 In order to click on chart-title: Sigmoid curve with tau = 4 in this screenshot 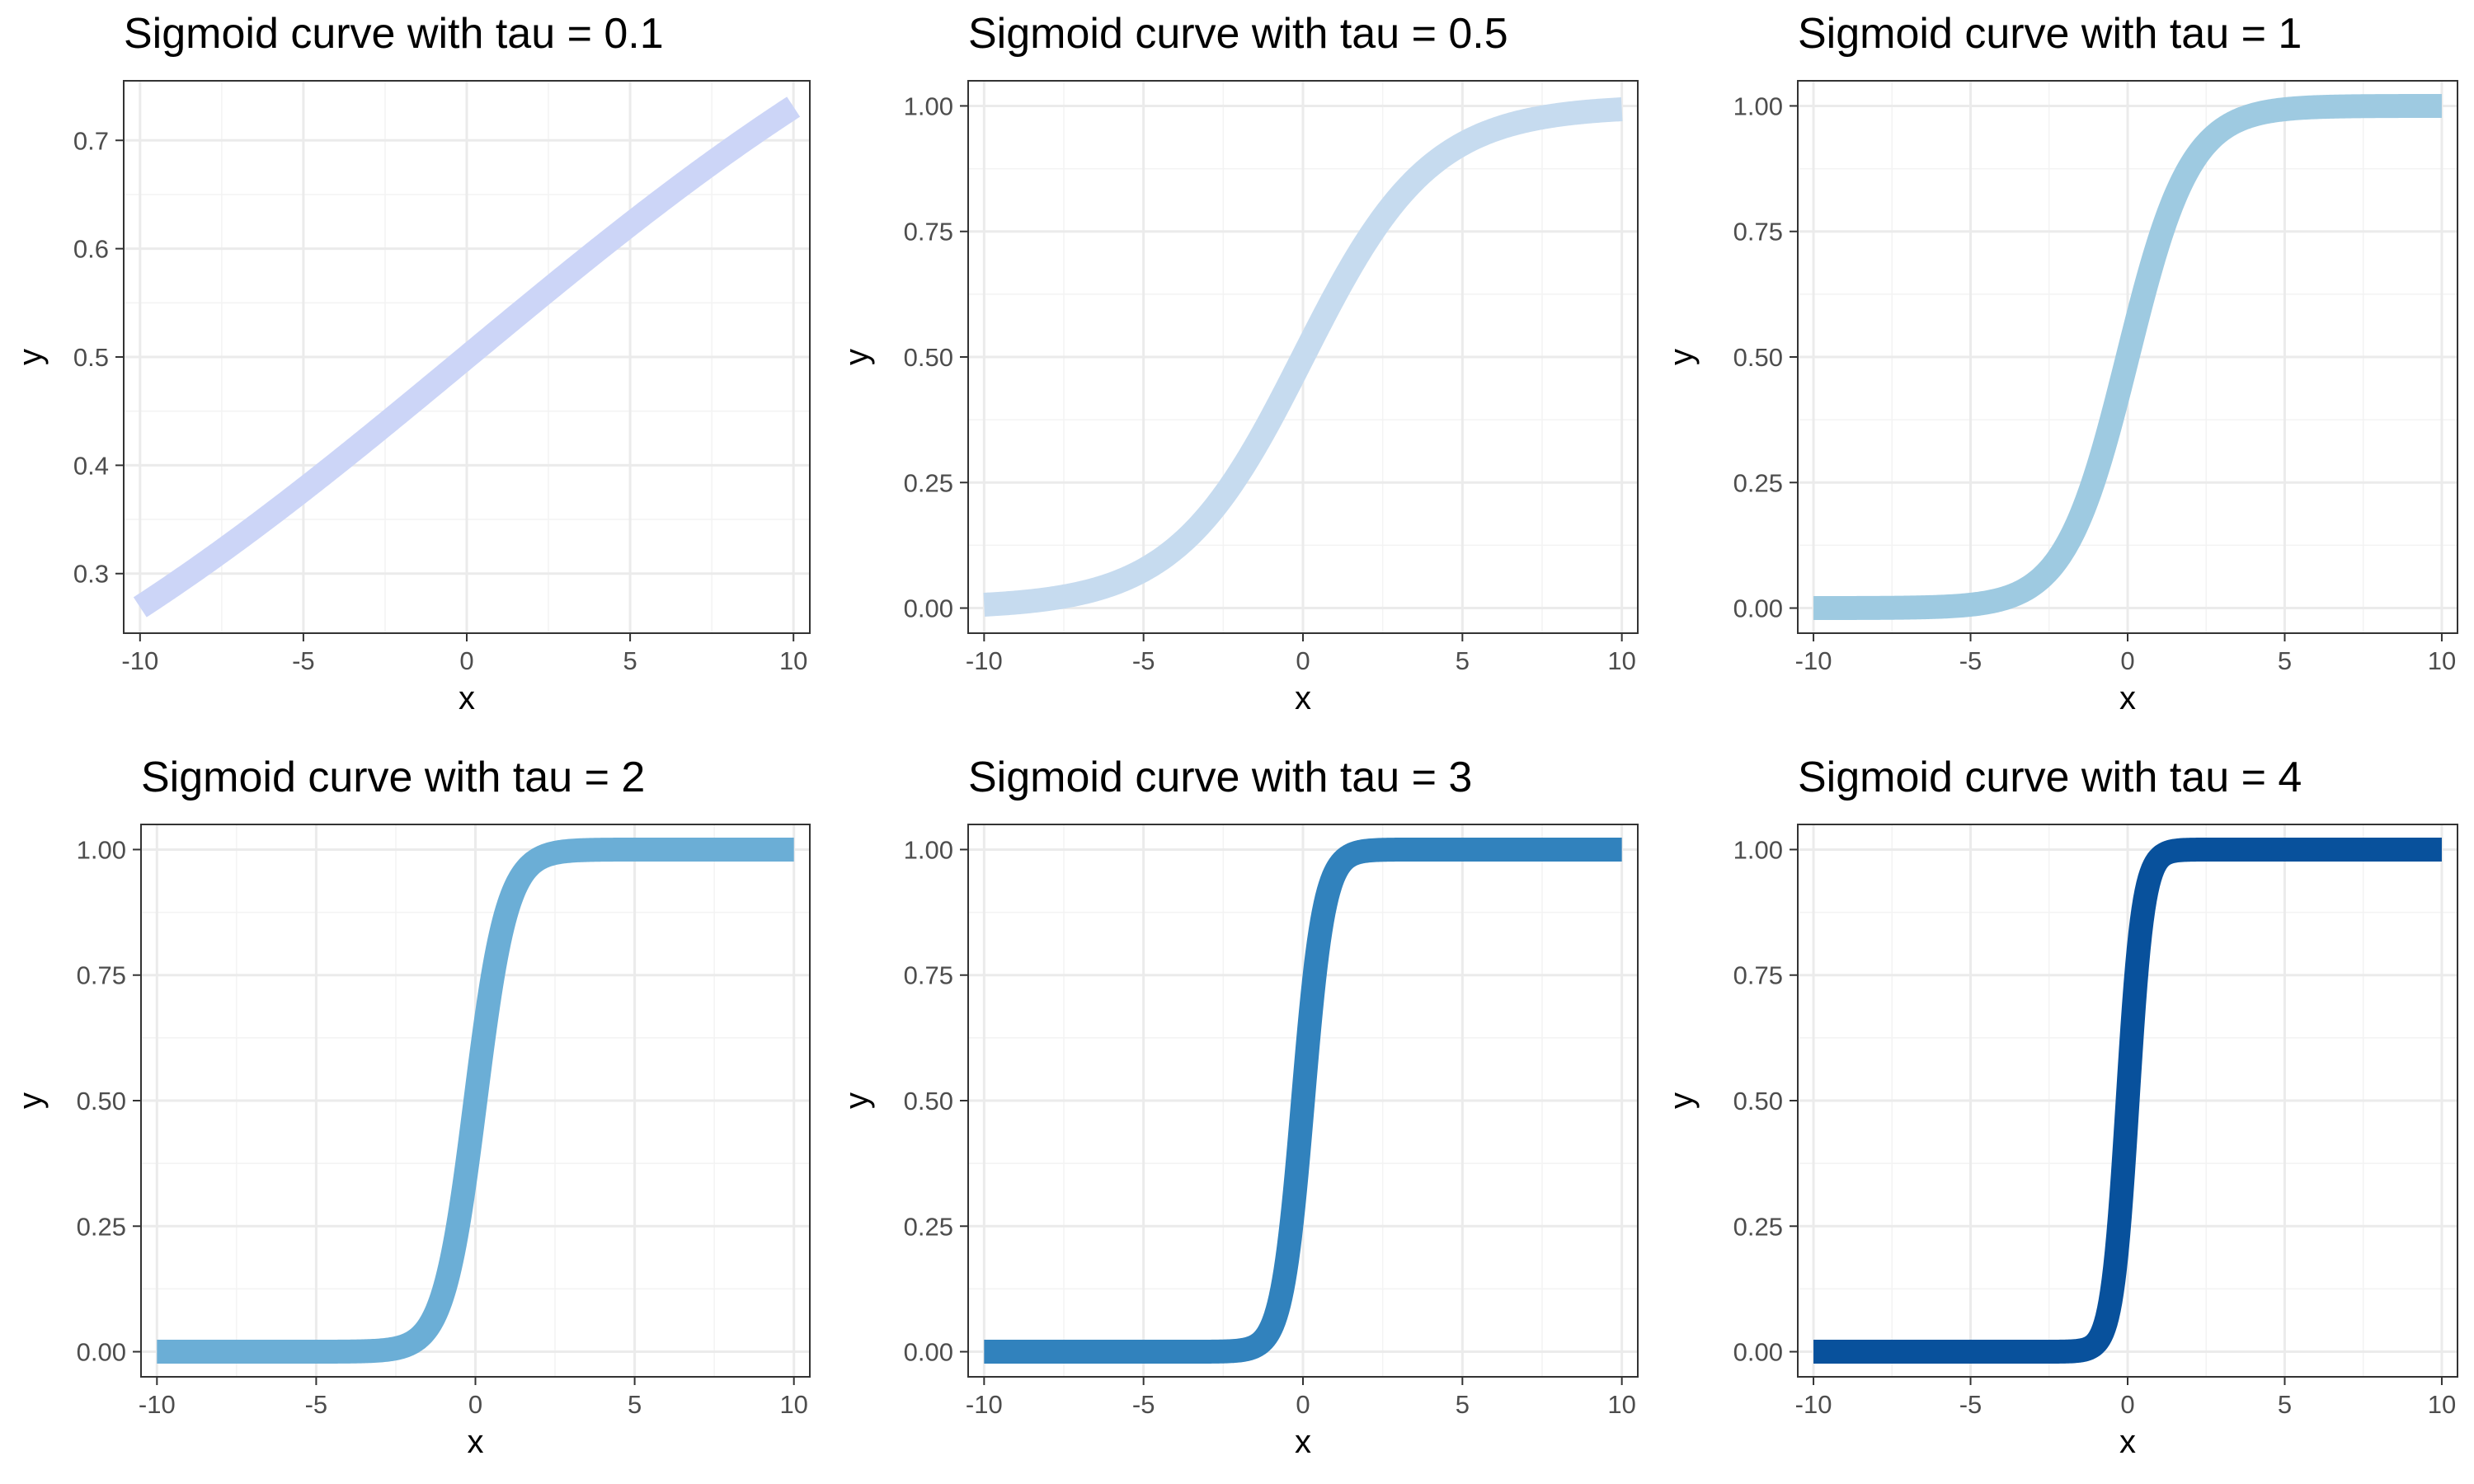, I will do `click(2050, 777)`.